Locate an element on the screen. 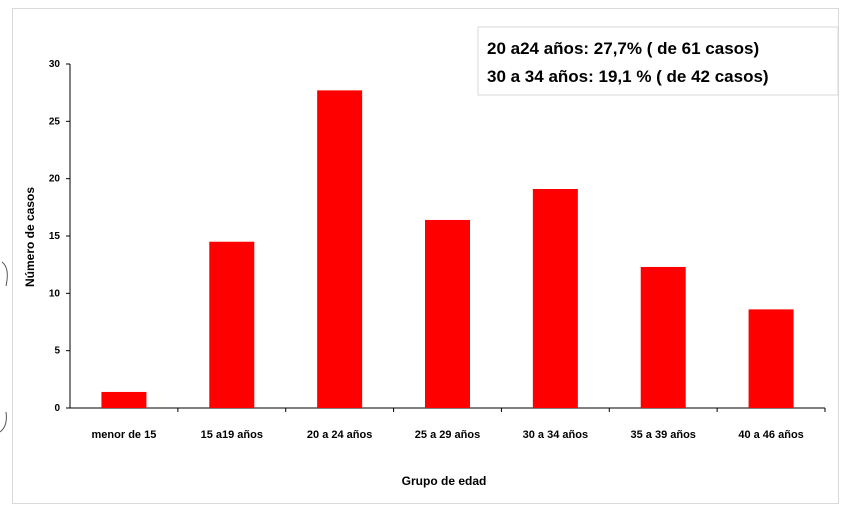  y-tick-label: 0 is located at coordinates (57, 408).